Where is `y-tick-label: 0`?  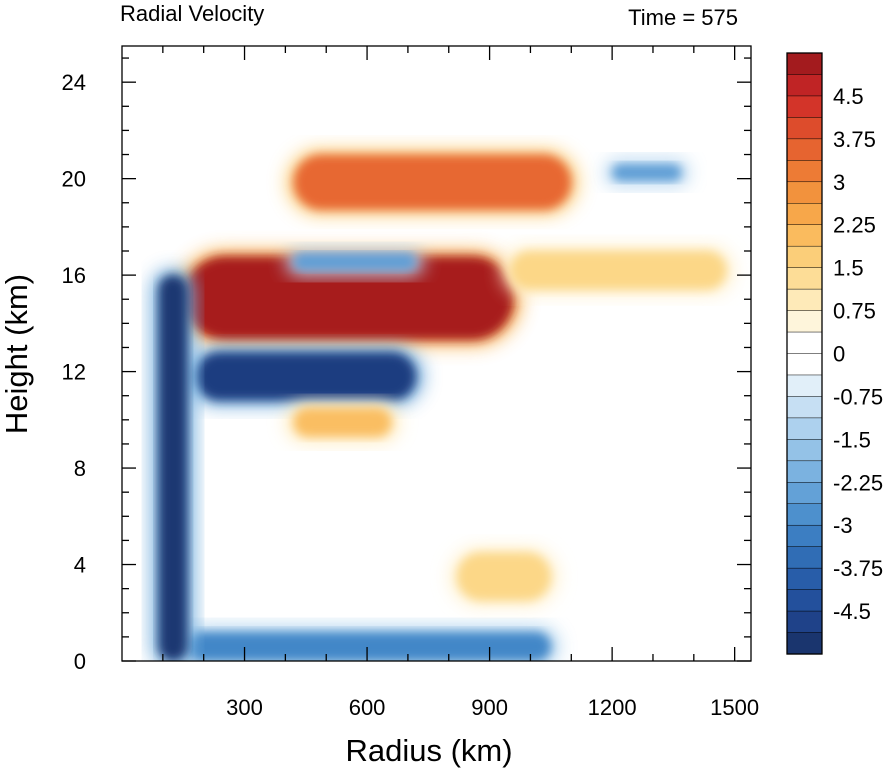
y-tick-label: 0 is located at coordinates (80, 661).